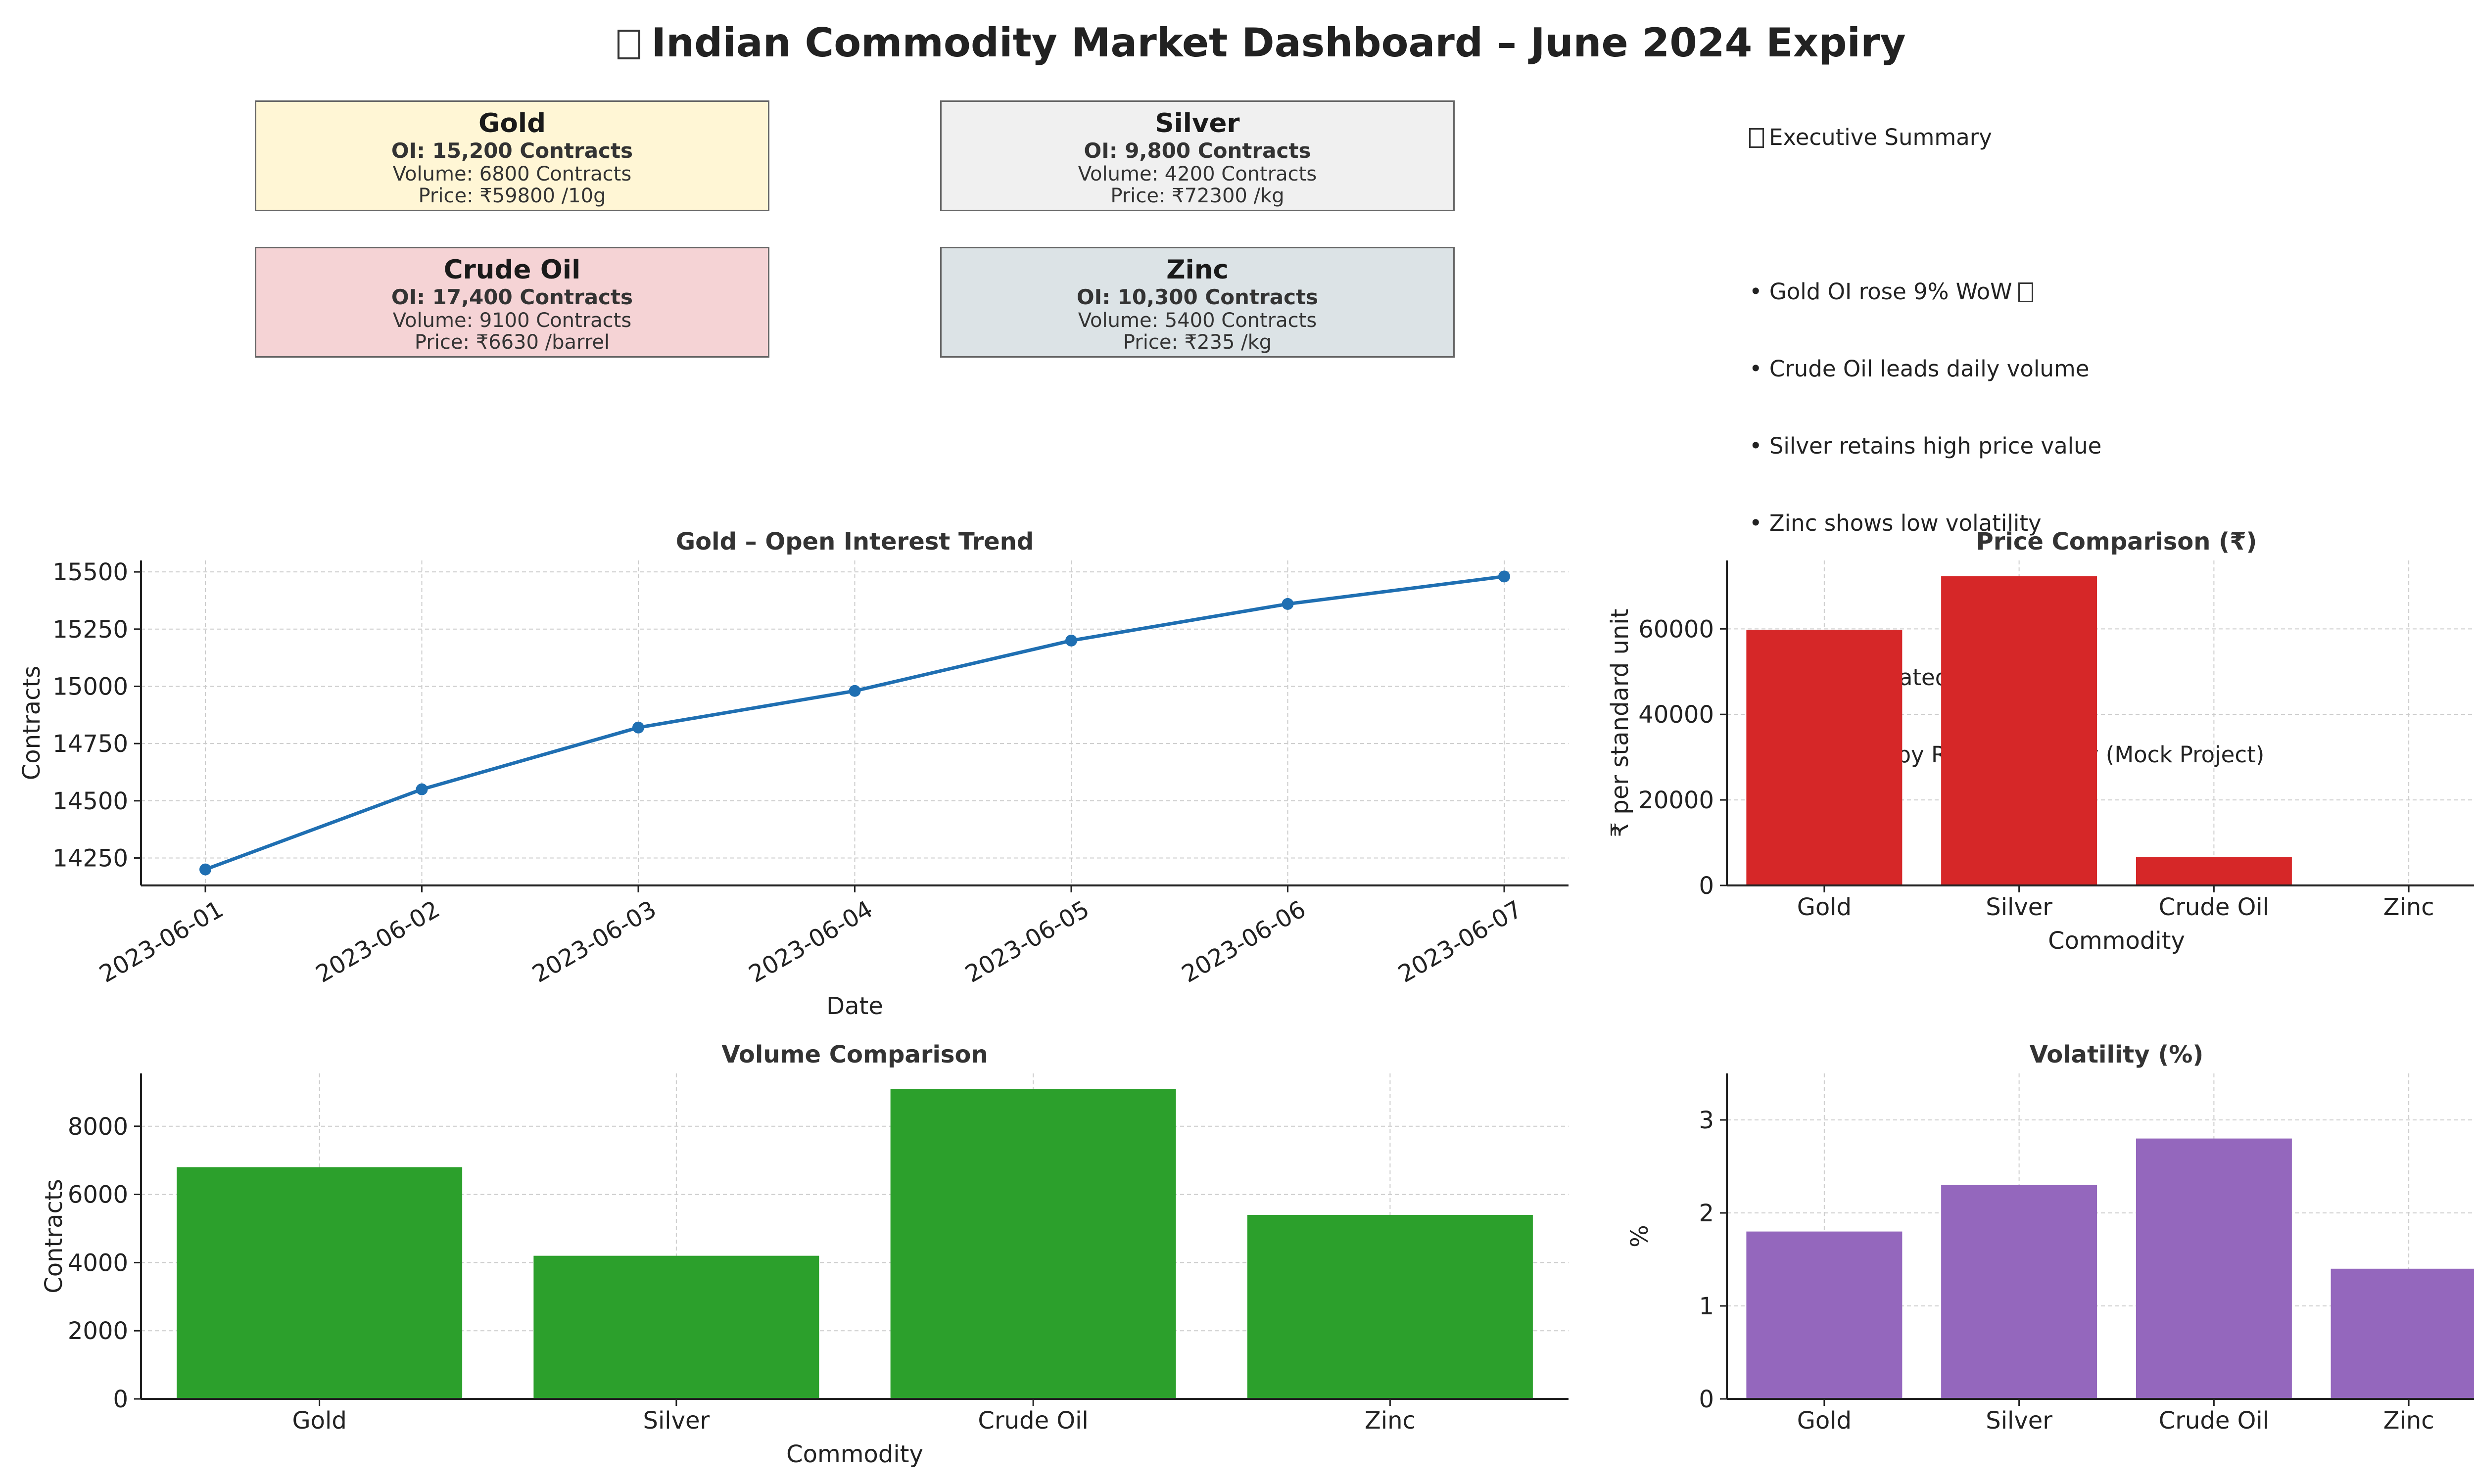 Image resolution: width=2474 pixels, height=1484 pixels. Describe the element at coordinates (1197, 151) in the screenshot. I see `card-oi: OI: 9,800 Contracts` at that location.